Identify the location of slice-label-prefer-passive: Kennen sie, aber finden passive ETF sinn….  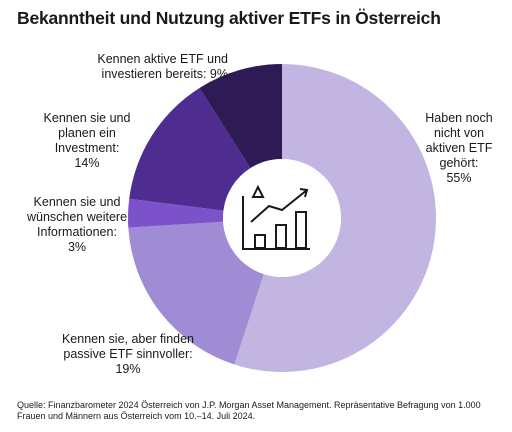
(128, 354).